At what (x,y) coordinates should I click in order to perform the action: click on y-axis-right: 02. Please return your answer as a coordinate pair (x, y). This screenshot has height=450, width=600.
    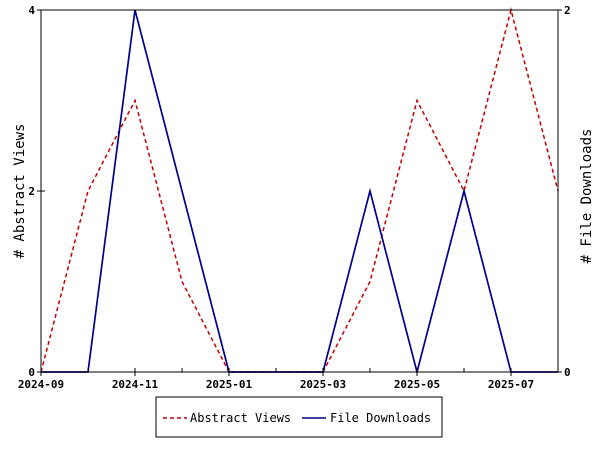
    Looking at the image, I should click on (562, 191).